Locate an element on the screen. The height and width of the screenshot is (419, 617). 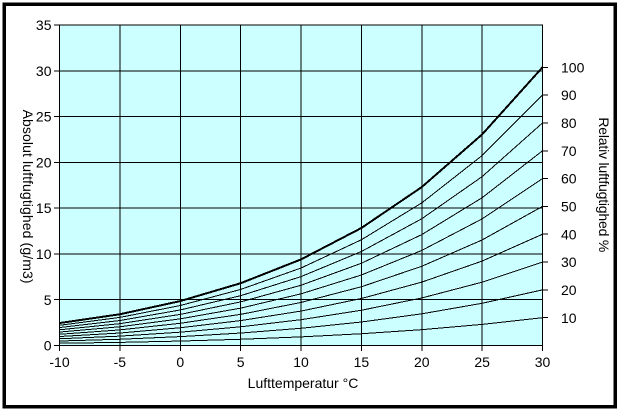
svg-text: 100 is located at coordinates (573, 67).